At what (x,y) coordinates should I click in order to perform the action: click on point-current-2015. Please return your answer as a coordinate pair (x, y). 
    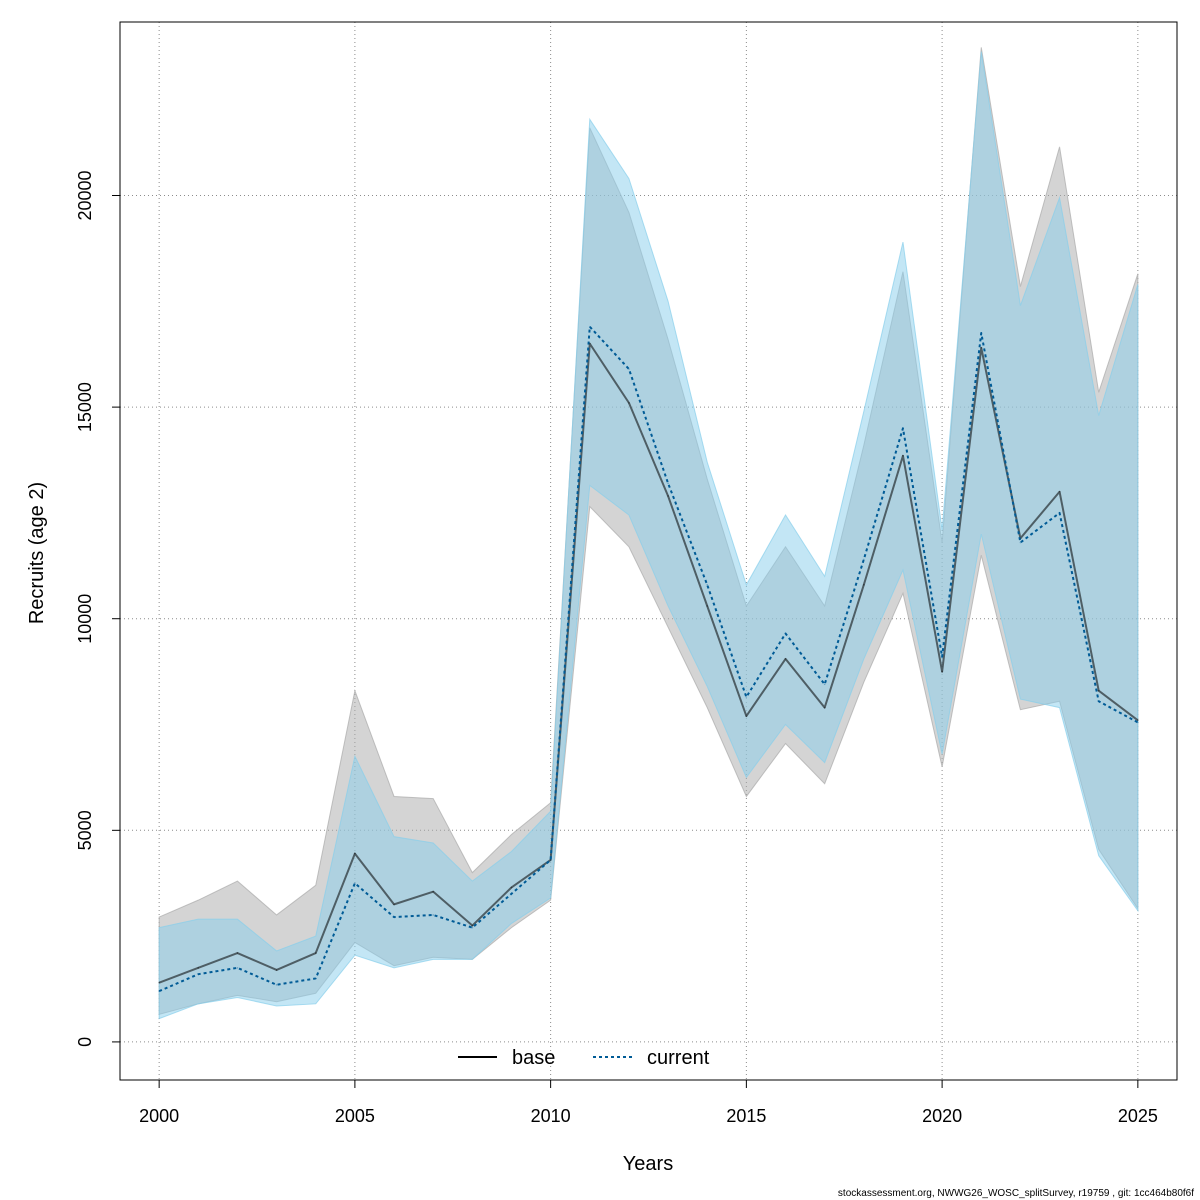
    Looking at the image, I should click on (746, 697).